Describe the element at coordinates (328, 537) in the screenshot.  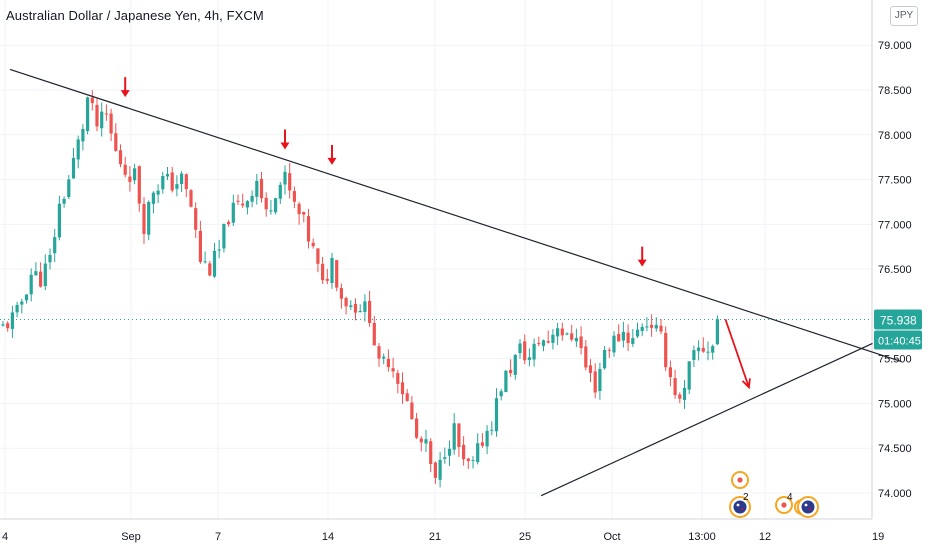
I see `x-tick-label: 14` at that location.